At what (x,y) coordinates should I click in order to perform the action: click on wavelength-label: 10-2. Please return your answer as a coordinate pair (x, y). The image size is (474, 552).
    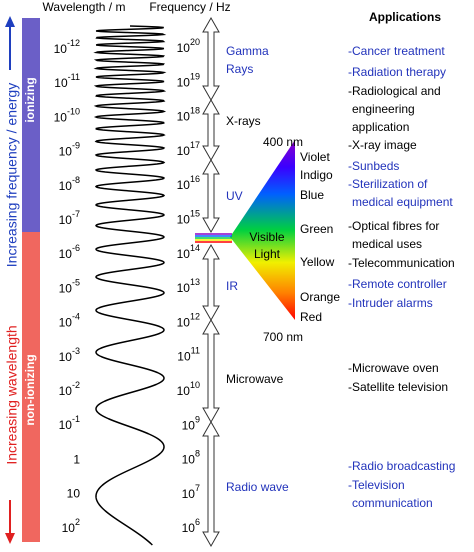
    Looking at the image, I should click on (69, 389).